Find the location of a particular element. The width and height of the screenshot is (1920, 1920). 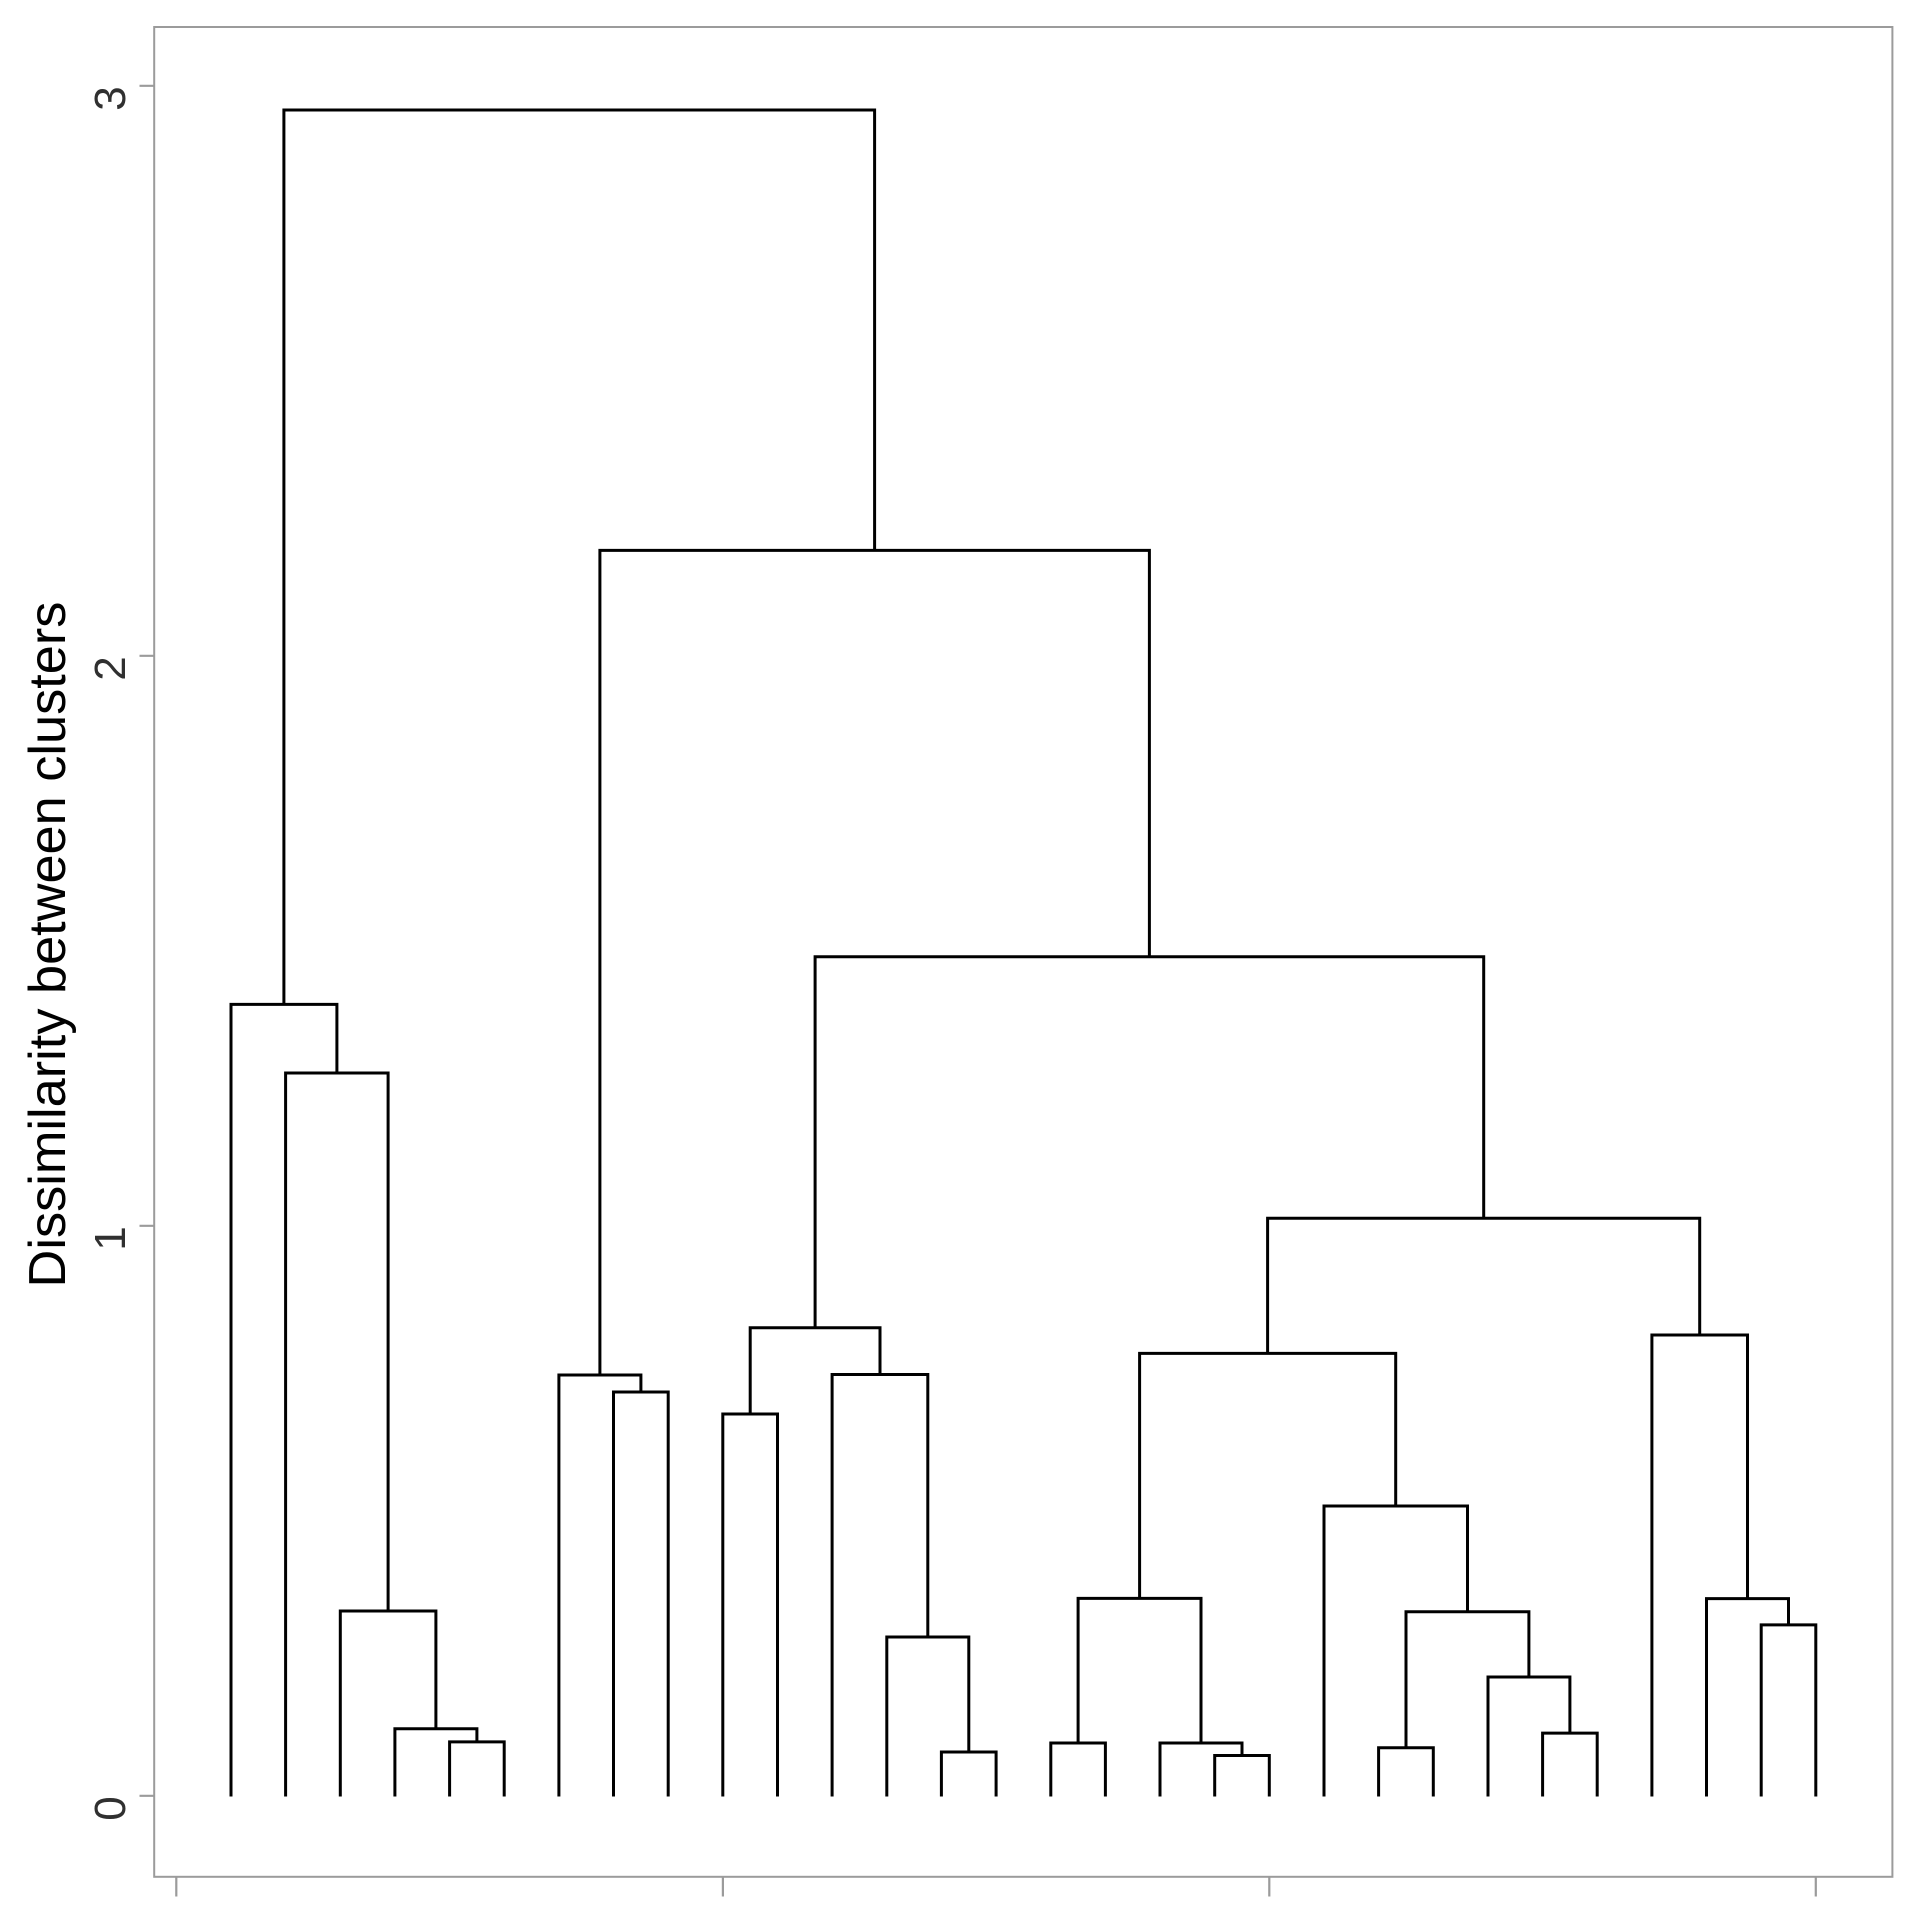

svg-text: 1 is located at coordinates (110, 1238).